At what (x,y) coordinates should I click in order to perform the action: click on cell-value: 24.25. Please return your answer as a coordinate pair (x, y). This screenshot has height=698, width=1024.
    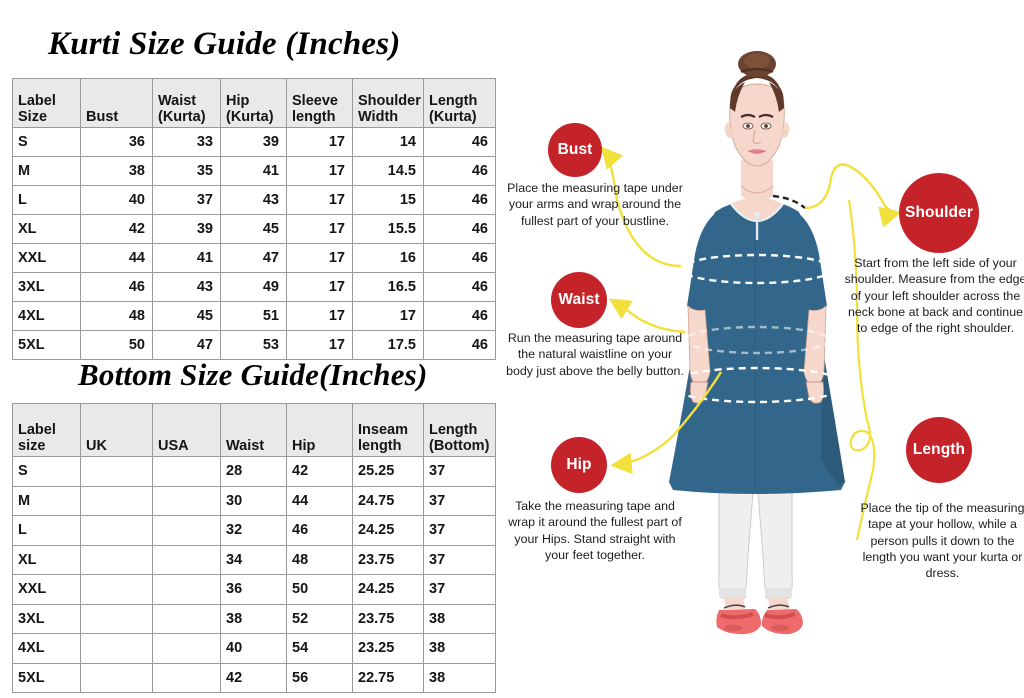
    Looking at the image, I should click on (388, 589).